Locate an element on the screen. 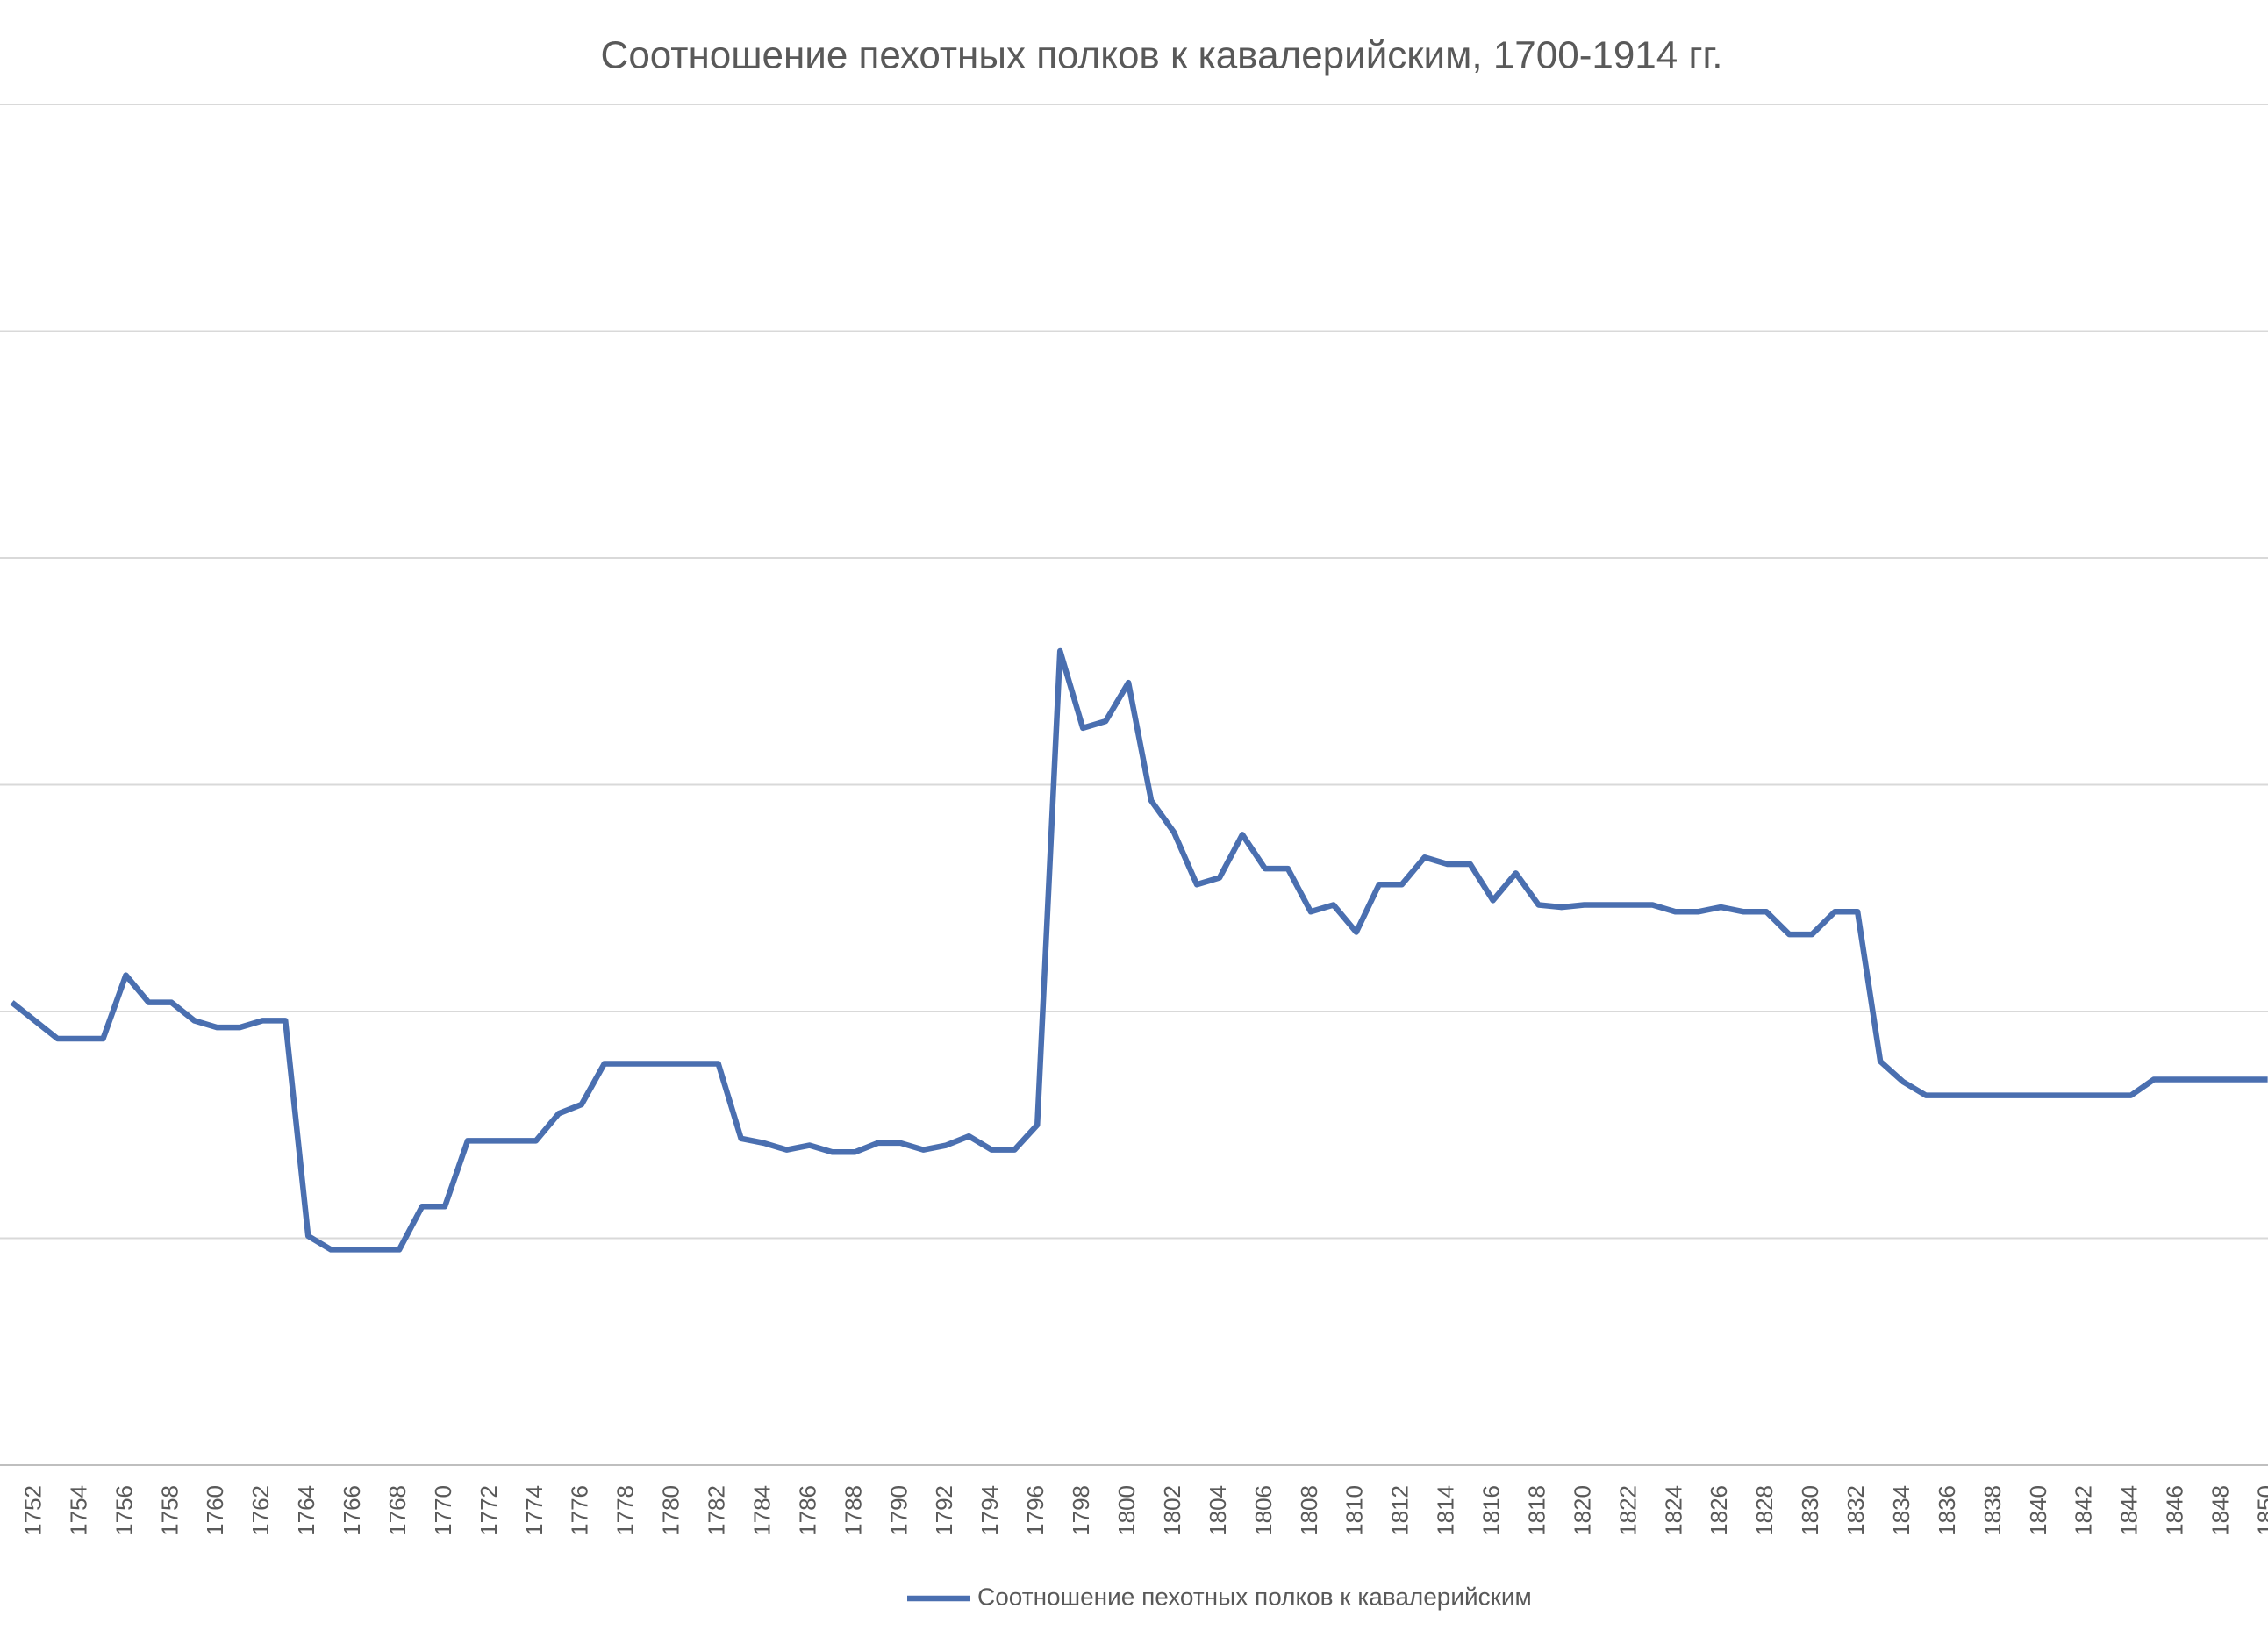  x-tick-label: 1778 is located at coordinates (625, 1510).